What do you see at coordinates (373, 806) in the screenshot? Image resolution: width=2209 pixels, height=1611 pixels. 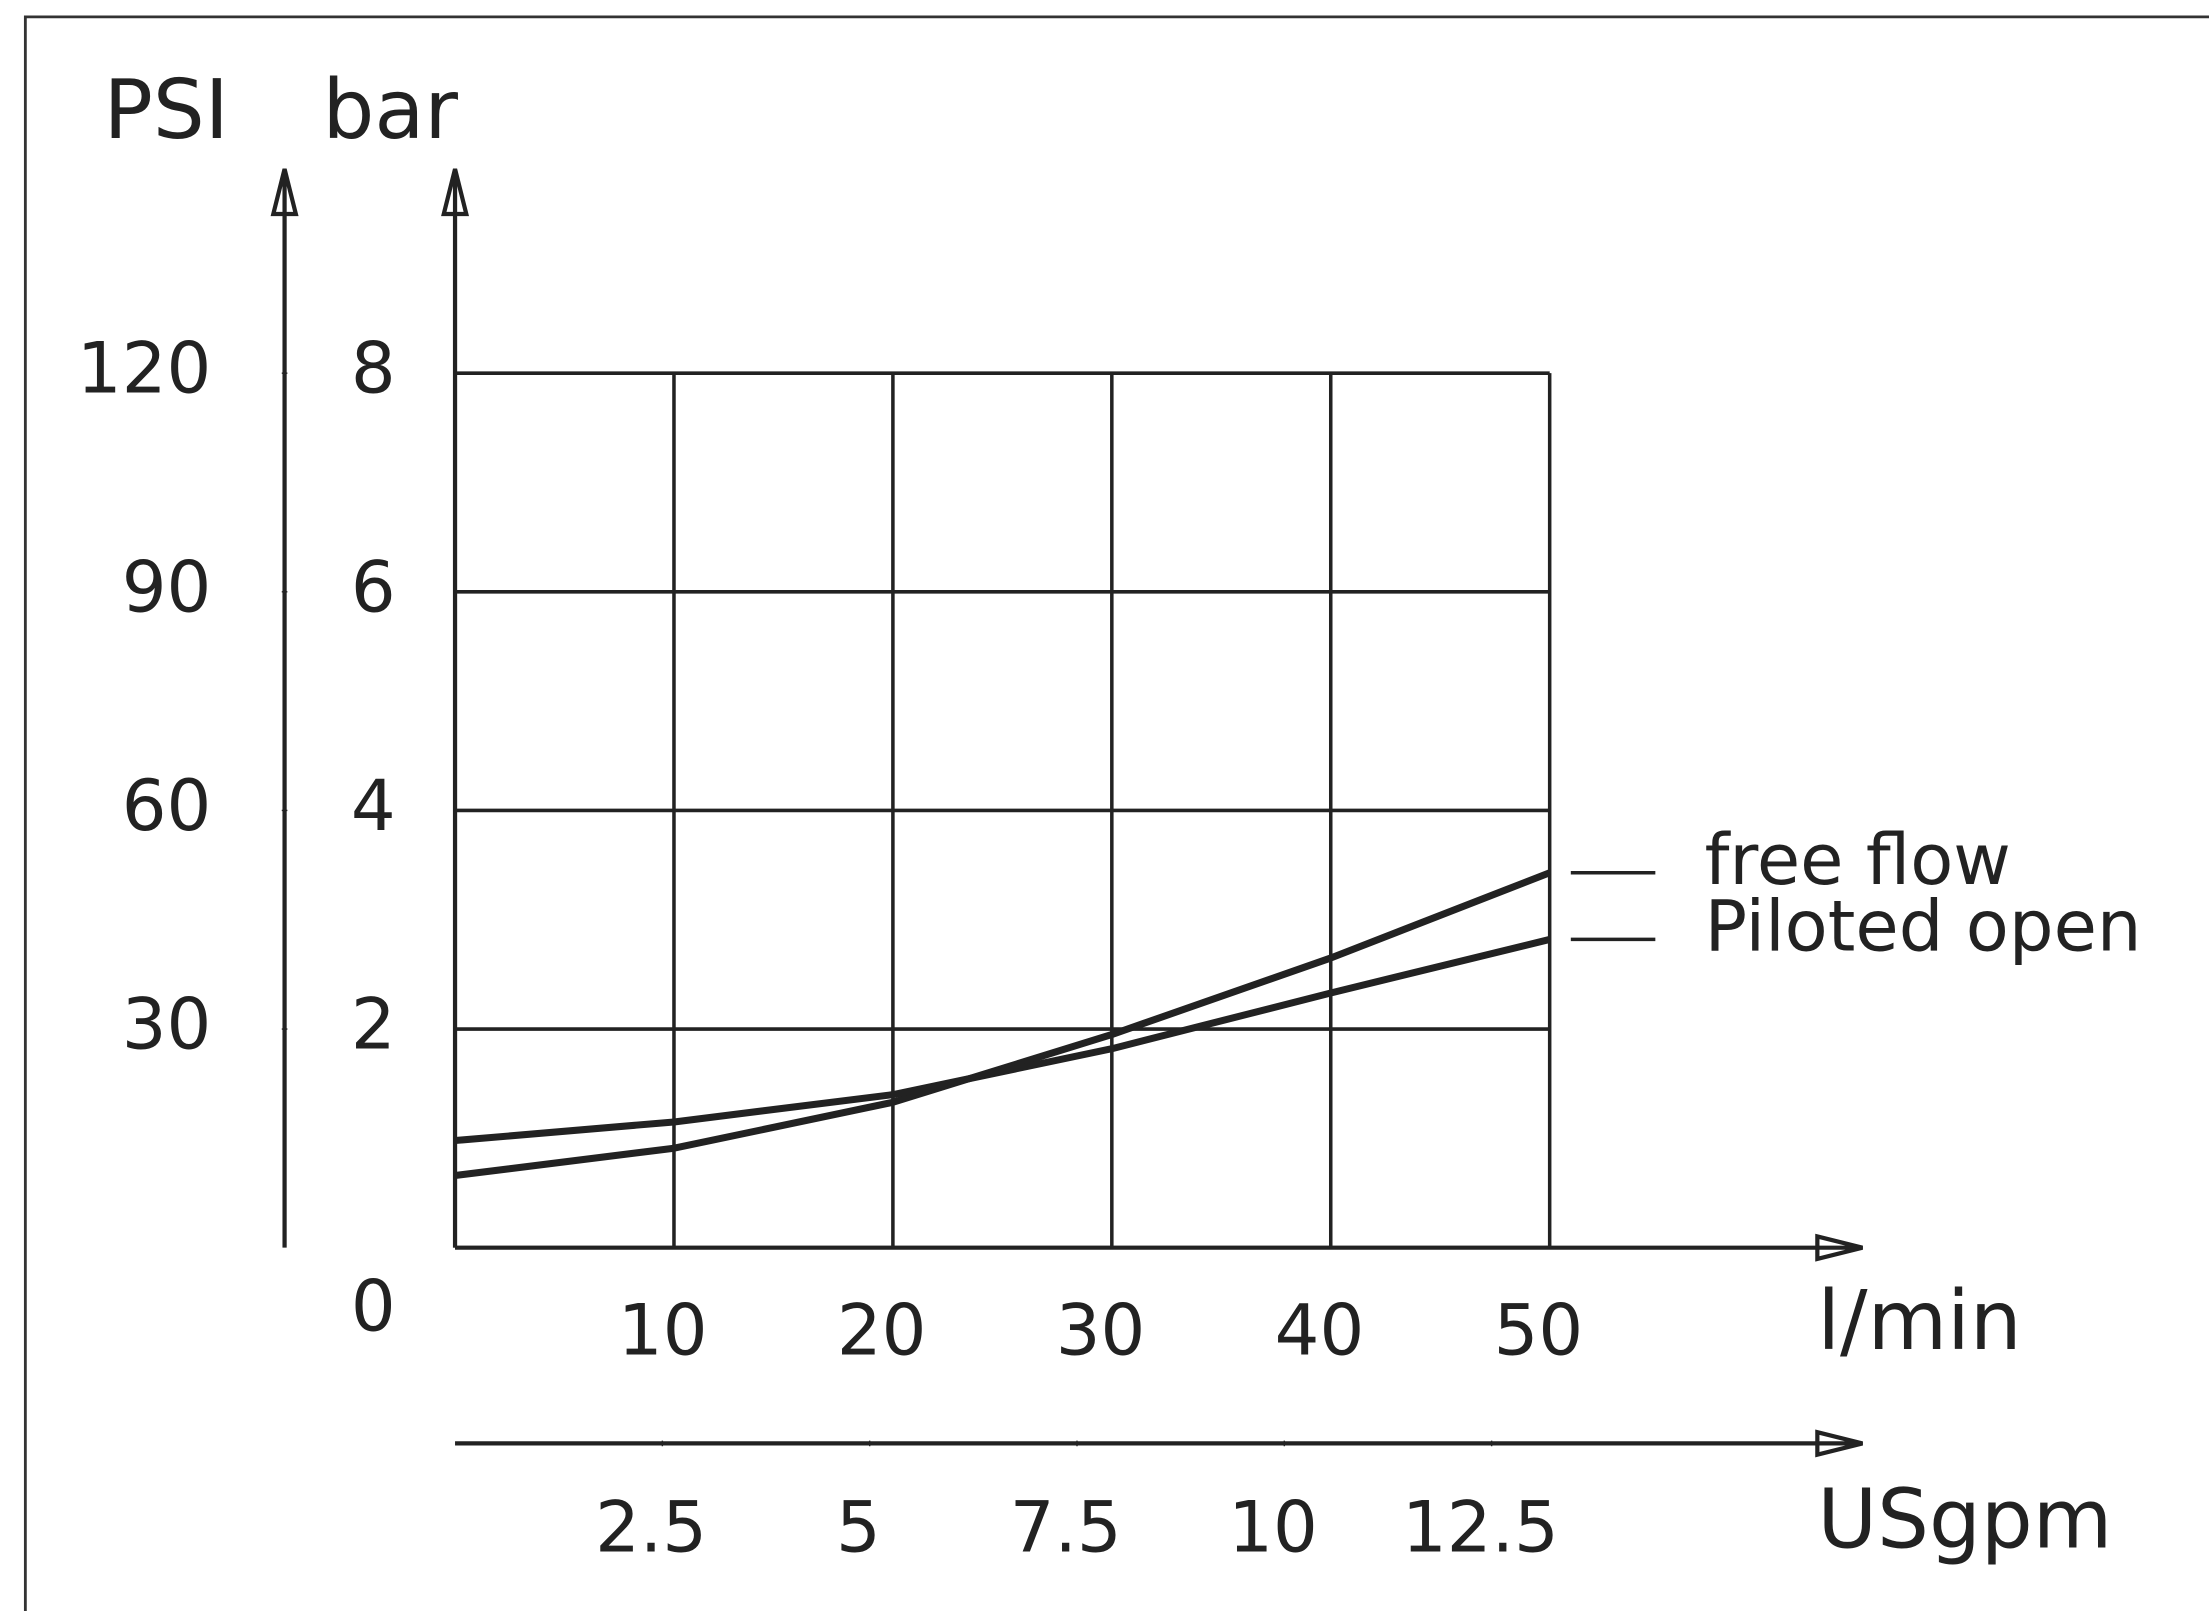 I see `y-tick-label: 4` at bounding box center [373, 806].